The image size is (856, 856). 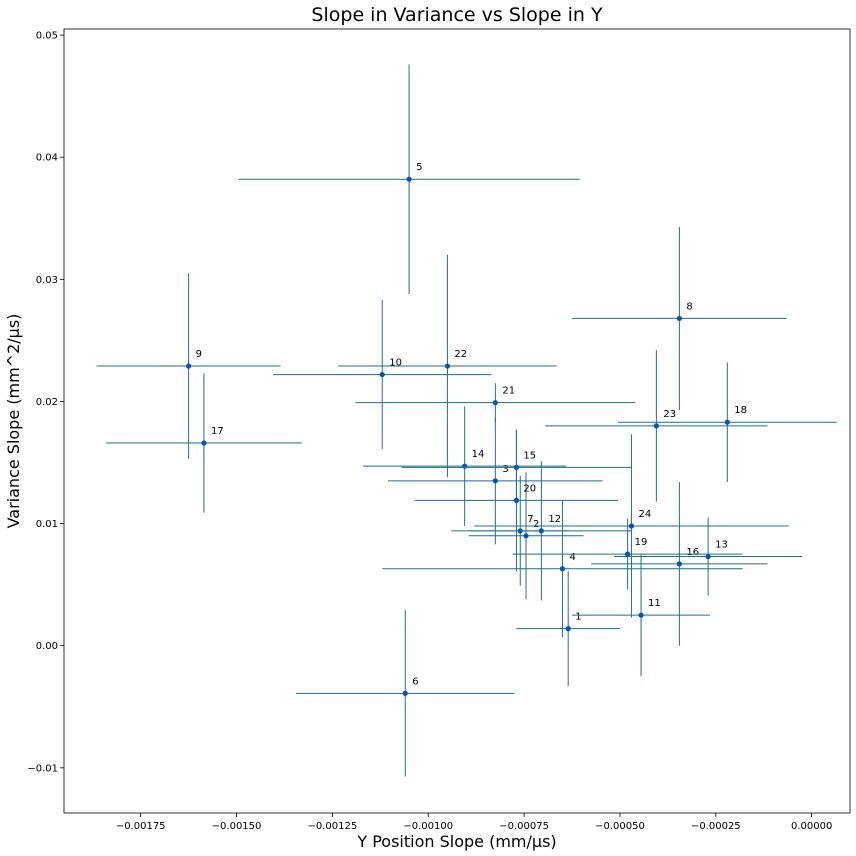 I want to click on data-point-12: 12, so click(x=541, y=531).